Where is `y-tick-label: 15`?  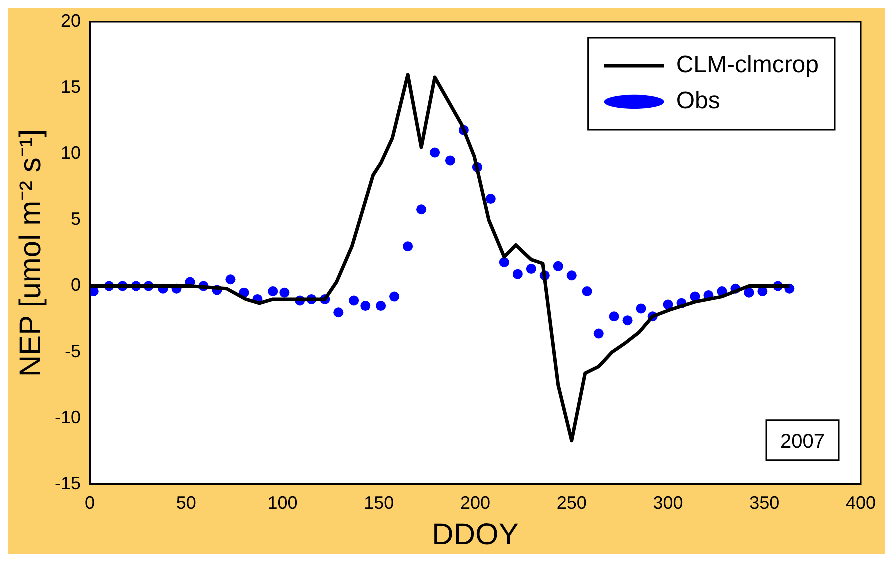 y-tick-label: 15 is located at coordinates (71, 87).